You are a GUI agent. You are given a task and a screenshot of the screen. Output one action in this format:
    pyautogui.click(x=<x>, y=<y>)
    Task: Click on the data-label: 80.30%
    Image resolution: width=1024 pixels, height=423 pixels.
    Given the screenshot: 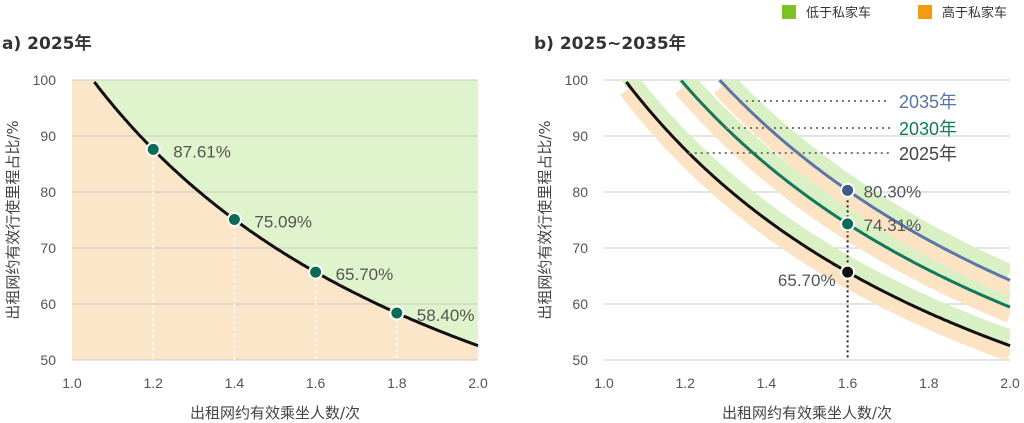 What is the action you would take?
    pyautogui.click(x=893, y=191)
    